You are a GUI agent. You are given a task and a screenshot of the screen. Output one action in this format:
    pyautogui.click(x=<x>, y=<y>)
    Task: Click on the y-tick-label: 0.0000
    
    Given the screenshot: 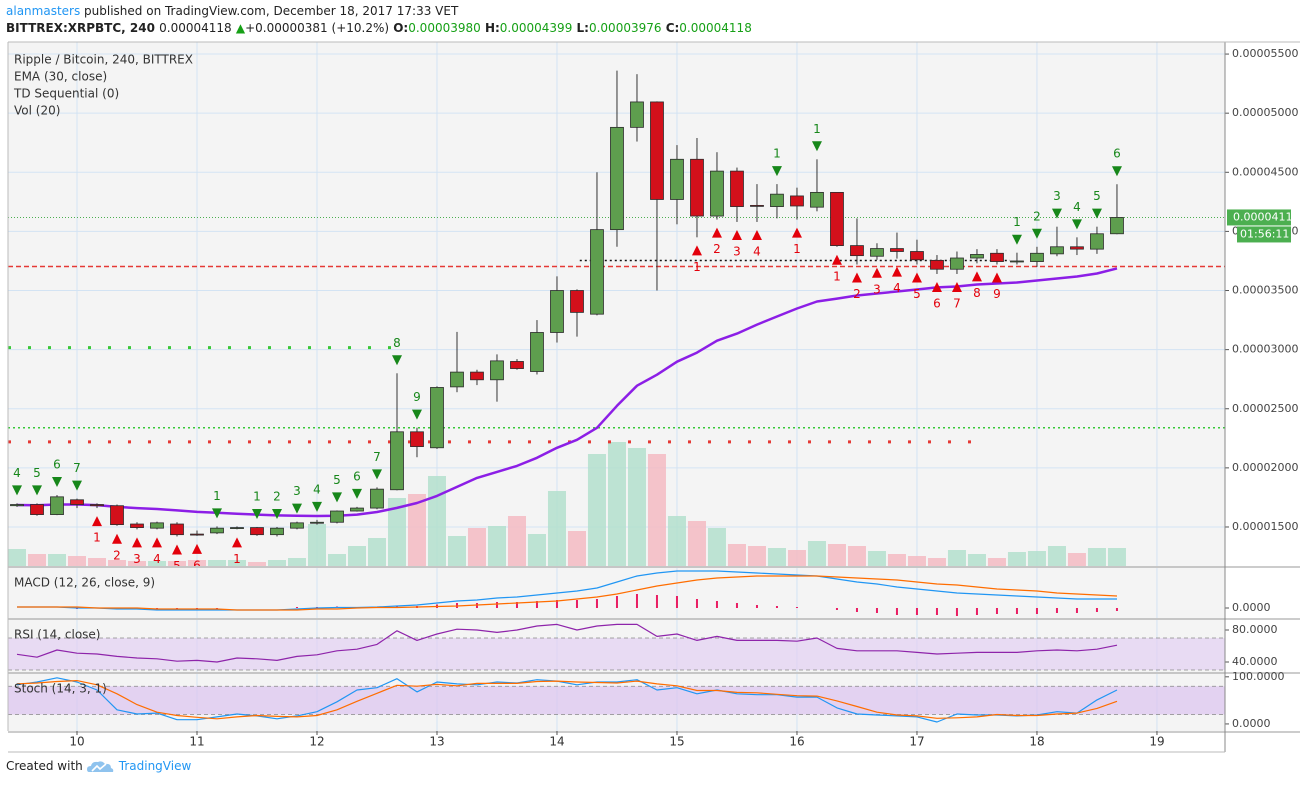 What is the action you would take?
    pyautogui.click(x=1251, y=607)
    